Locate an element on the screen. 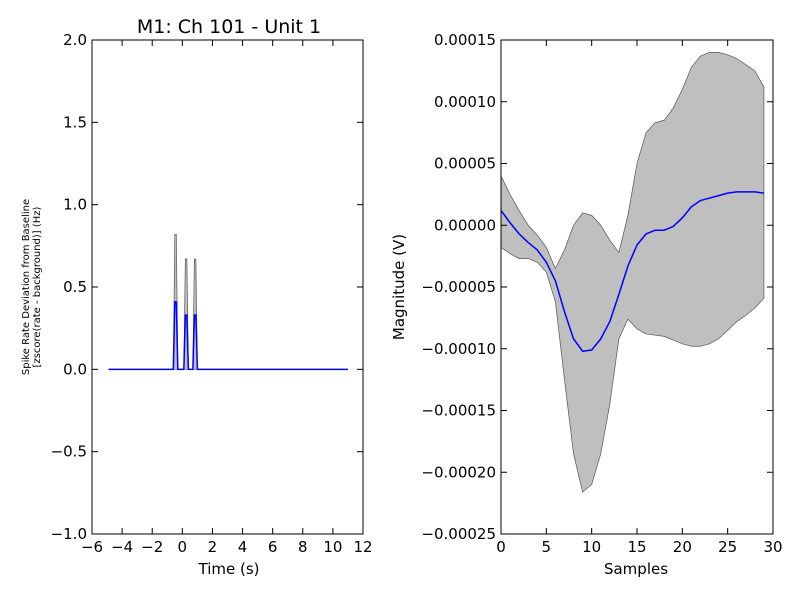 This screenshot has height=600, width=800. right-chart-x-tick-label: 10 is located at coordinates (591, 547).